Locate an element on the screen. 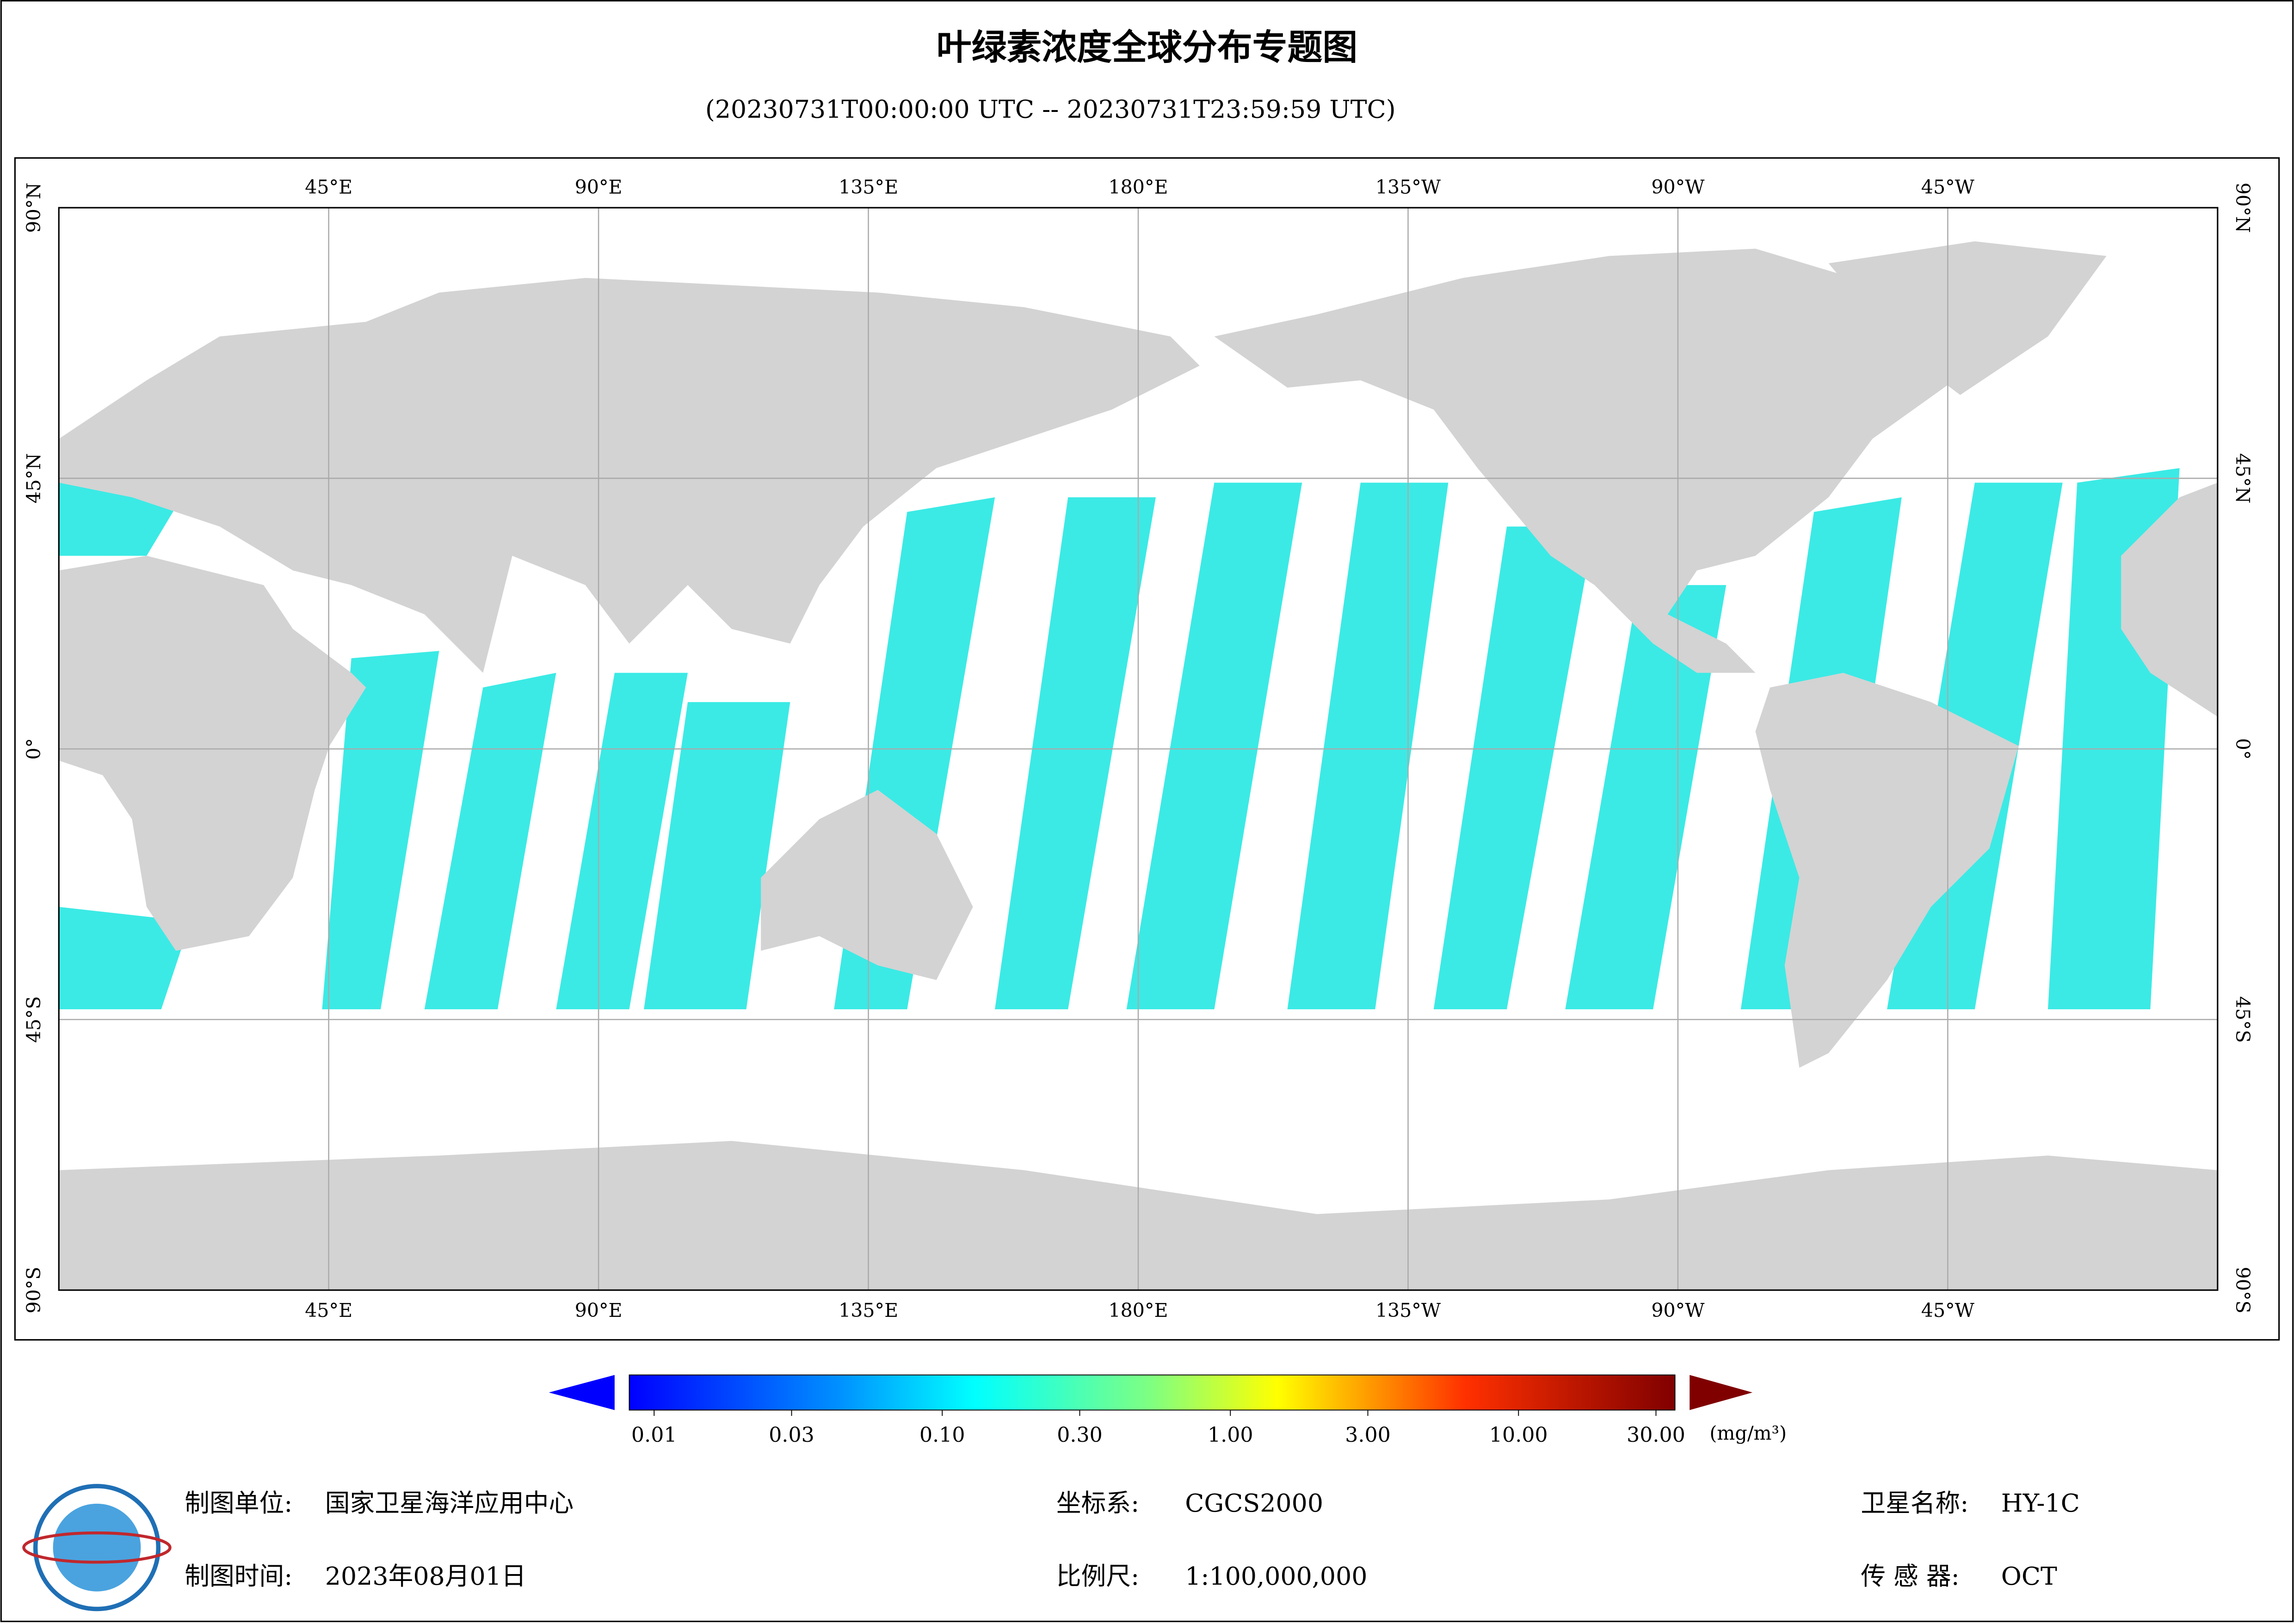 The image size is (2294, 1624). lat-label-left: 45°S is located at coordinates (34, 1019).